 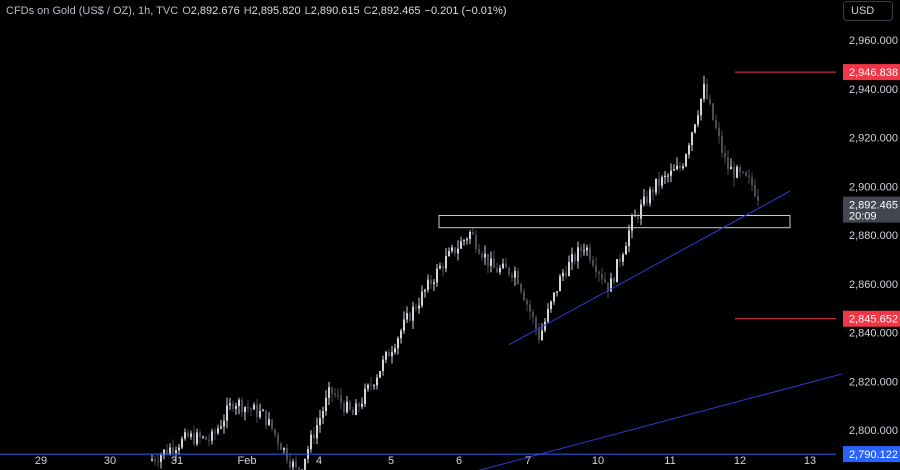 What do you see at coordinates (868, 11) in the screenshot?
I see `currency-button: USD` at bounding box center [868, 11].